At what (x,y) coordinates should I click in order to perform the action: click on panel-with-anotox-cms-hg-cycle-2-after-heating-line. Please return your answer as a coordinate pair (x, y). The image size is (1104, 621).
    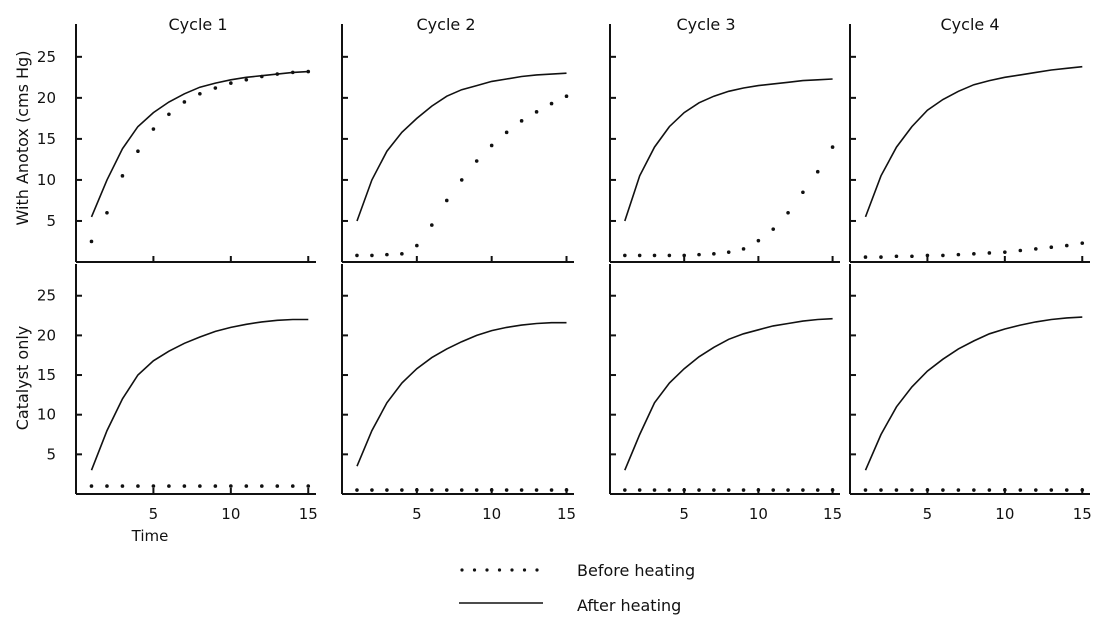
    Looking at the image, I should click on (461, 147).